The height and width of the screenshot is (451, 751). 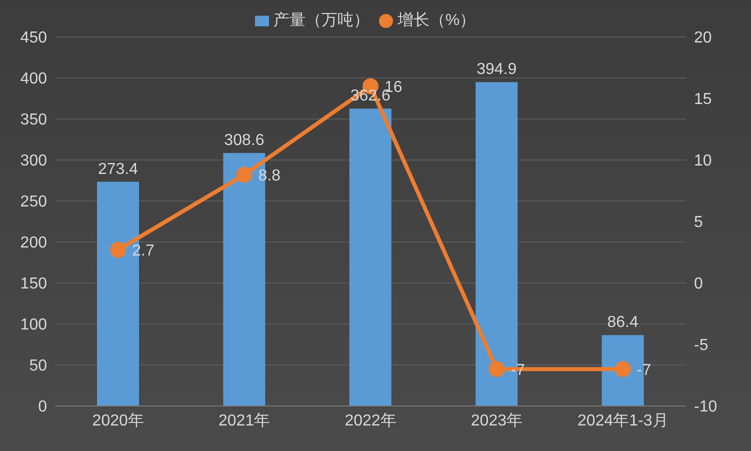 What do you see at coordinates (321, 20) in the screenshot?
I see `legend-label: 产量（万吨）` at bounding box center [321, 20].